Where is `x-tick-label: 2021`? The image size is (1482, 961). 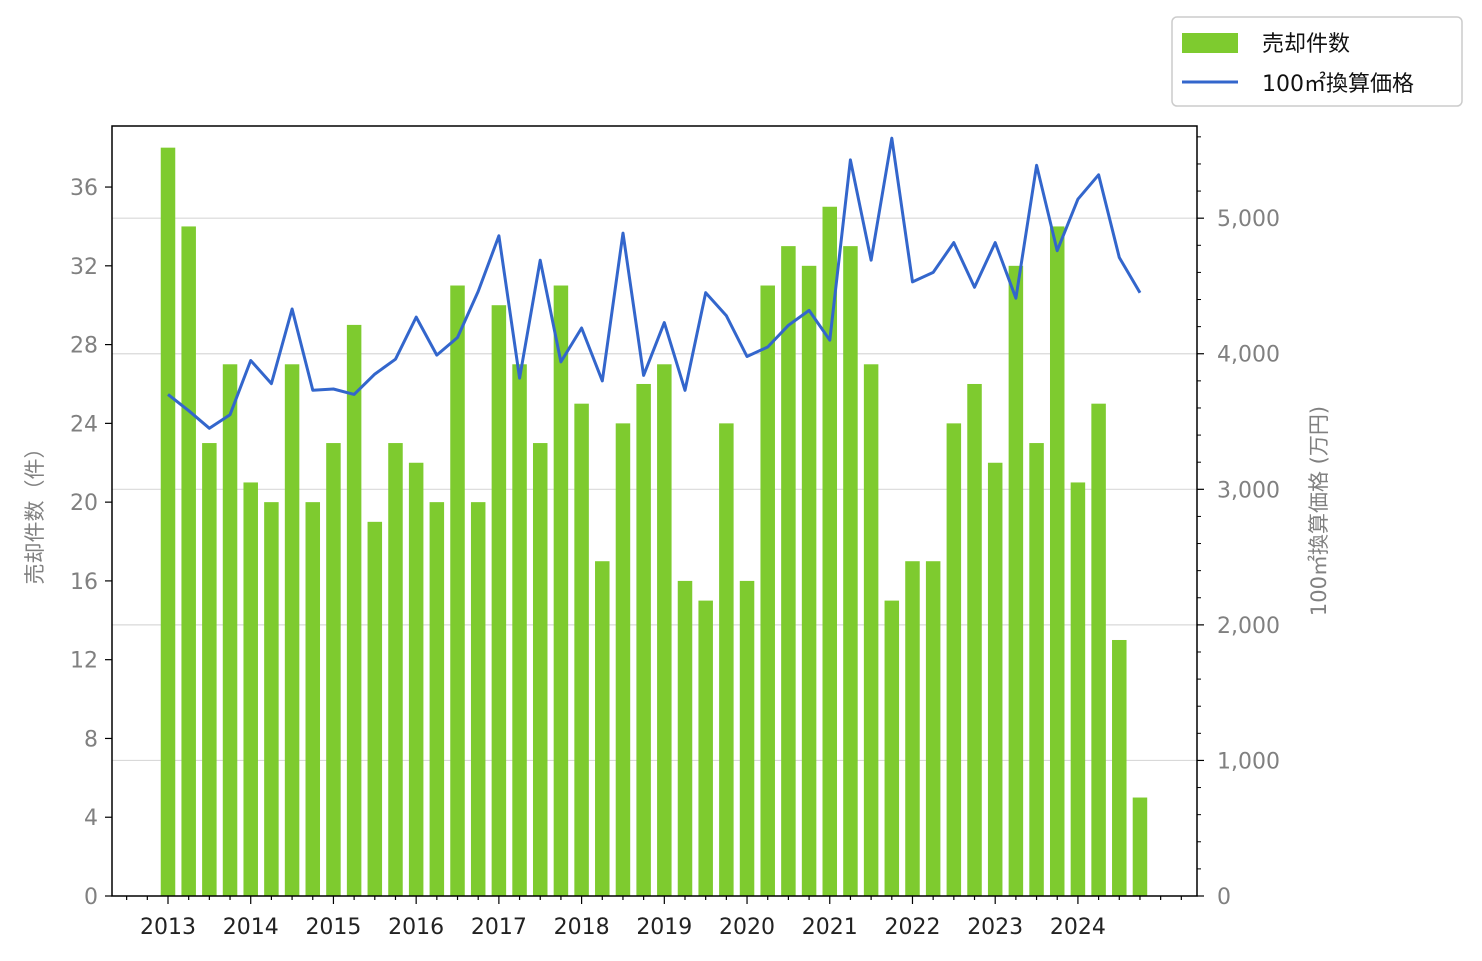
x-tick-label: 2021 is located at coordinates (830, 927).